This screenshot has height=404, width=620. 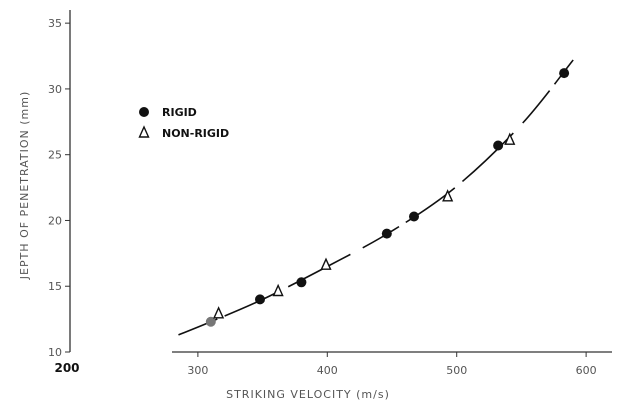 I want to click on legend-rigid-marker, so click(x=144, y=112).